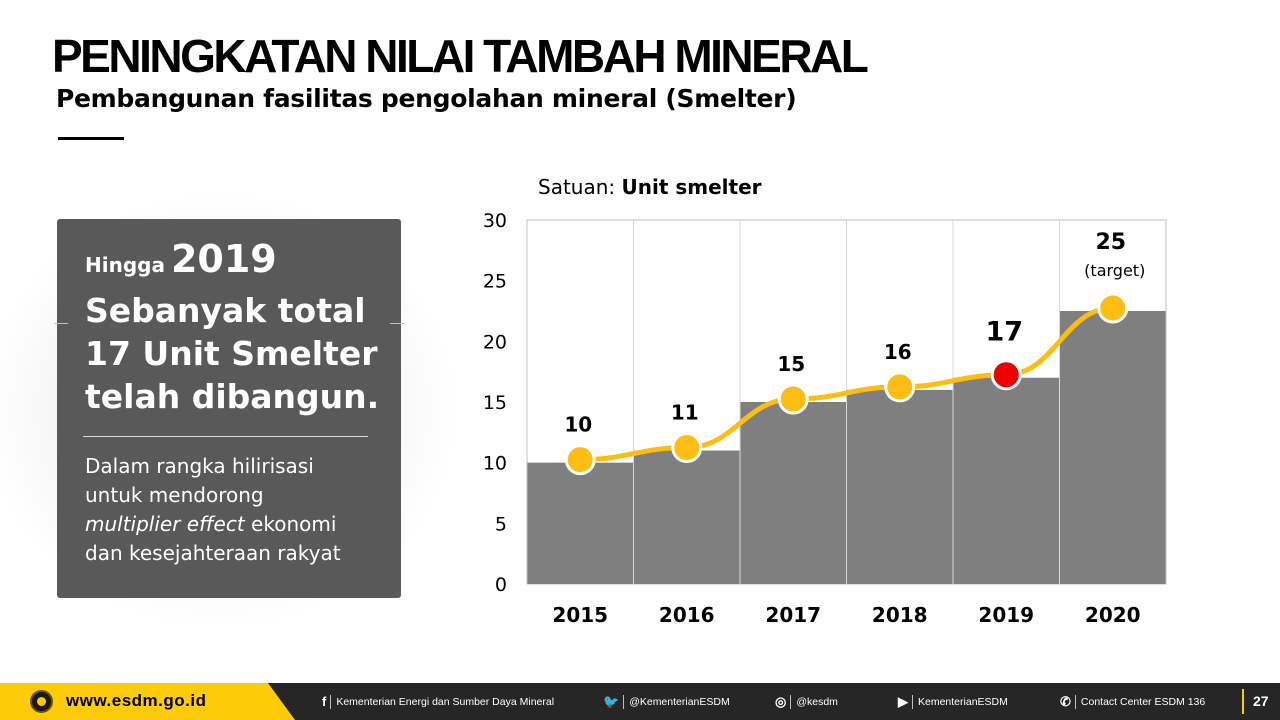 This screenshot has height=720, width=1280. I want to click on y-tick-label: 30, so click(495, 221).